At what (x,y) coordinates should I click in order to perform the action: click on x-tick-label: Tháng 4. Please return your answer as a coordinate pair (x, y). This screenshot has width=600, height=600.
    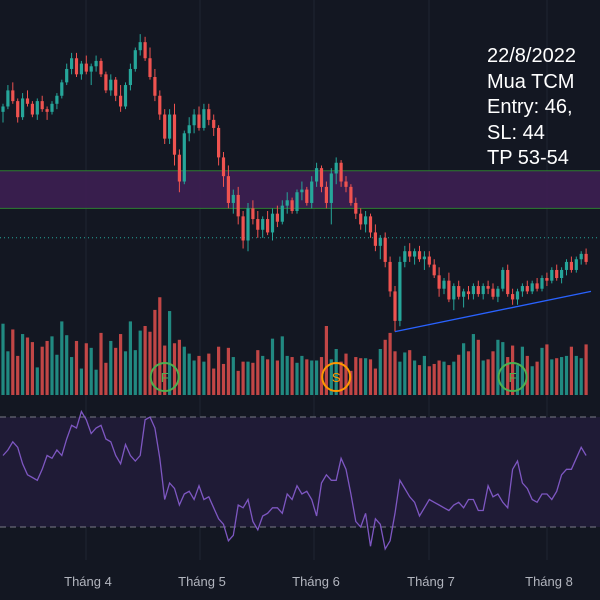
    Looking at the image, I should click on (88, 581).